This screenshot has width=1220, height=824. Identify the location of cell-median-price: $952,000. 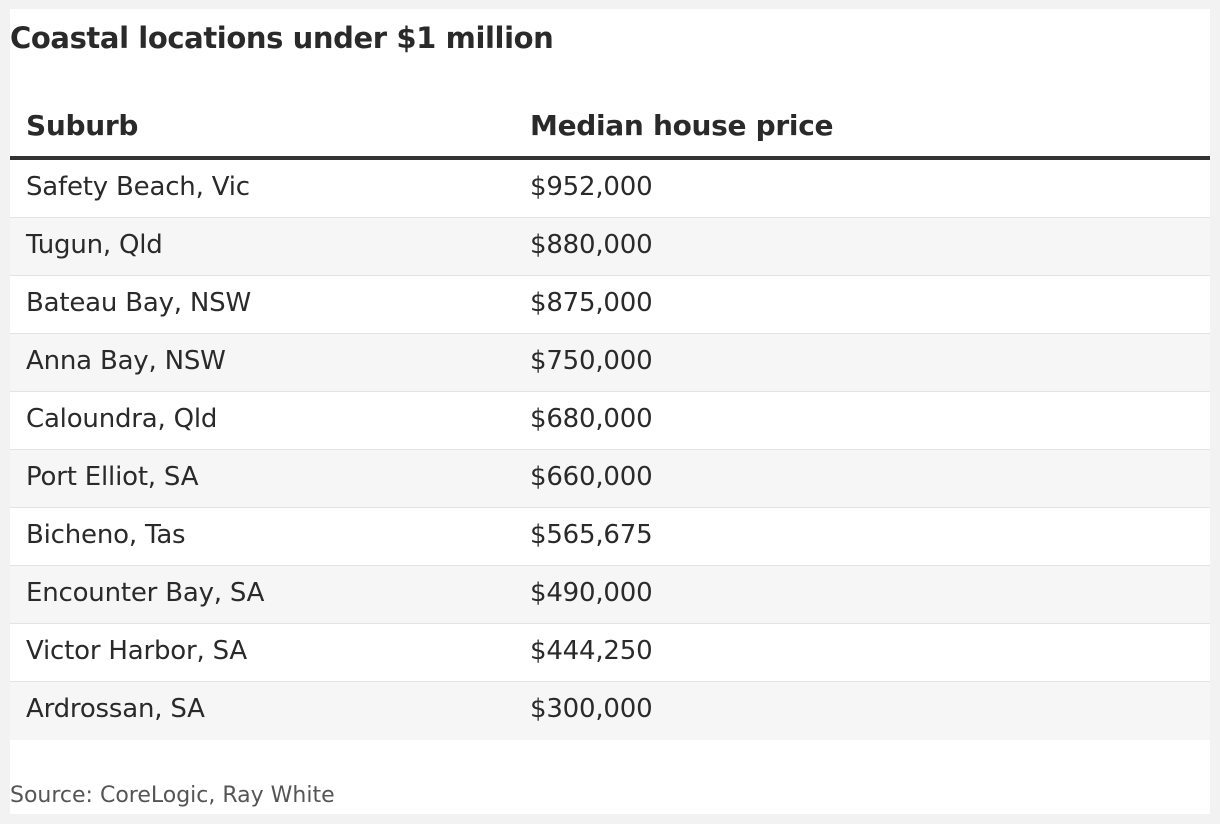
(591, 187).